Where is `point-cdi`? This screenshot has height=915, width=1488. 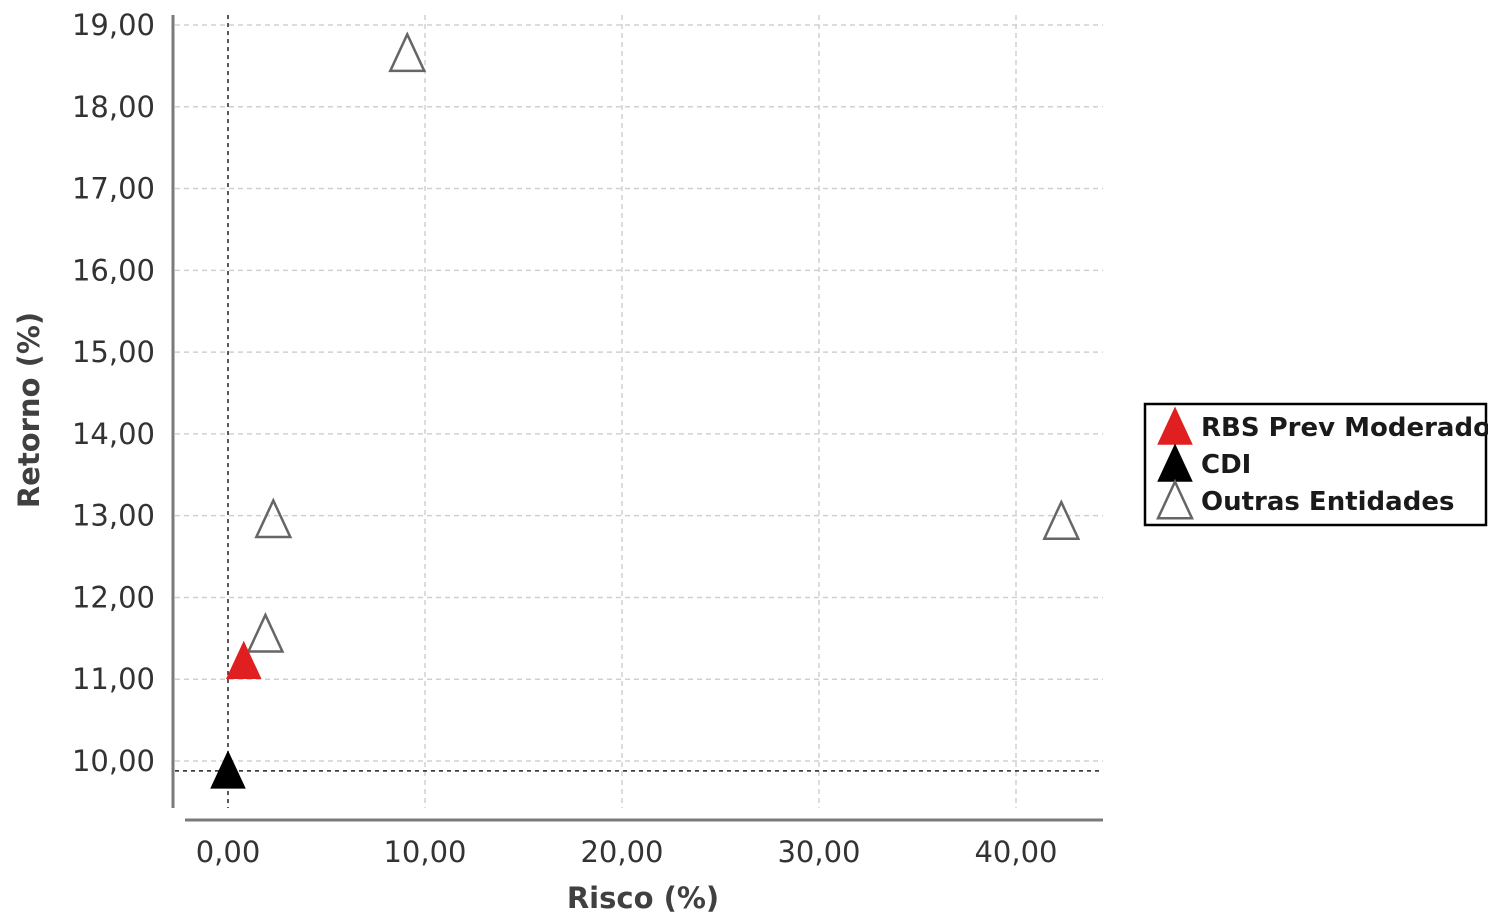 point-cdi is located at coordinates (228, 769).